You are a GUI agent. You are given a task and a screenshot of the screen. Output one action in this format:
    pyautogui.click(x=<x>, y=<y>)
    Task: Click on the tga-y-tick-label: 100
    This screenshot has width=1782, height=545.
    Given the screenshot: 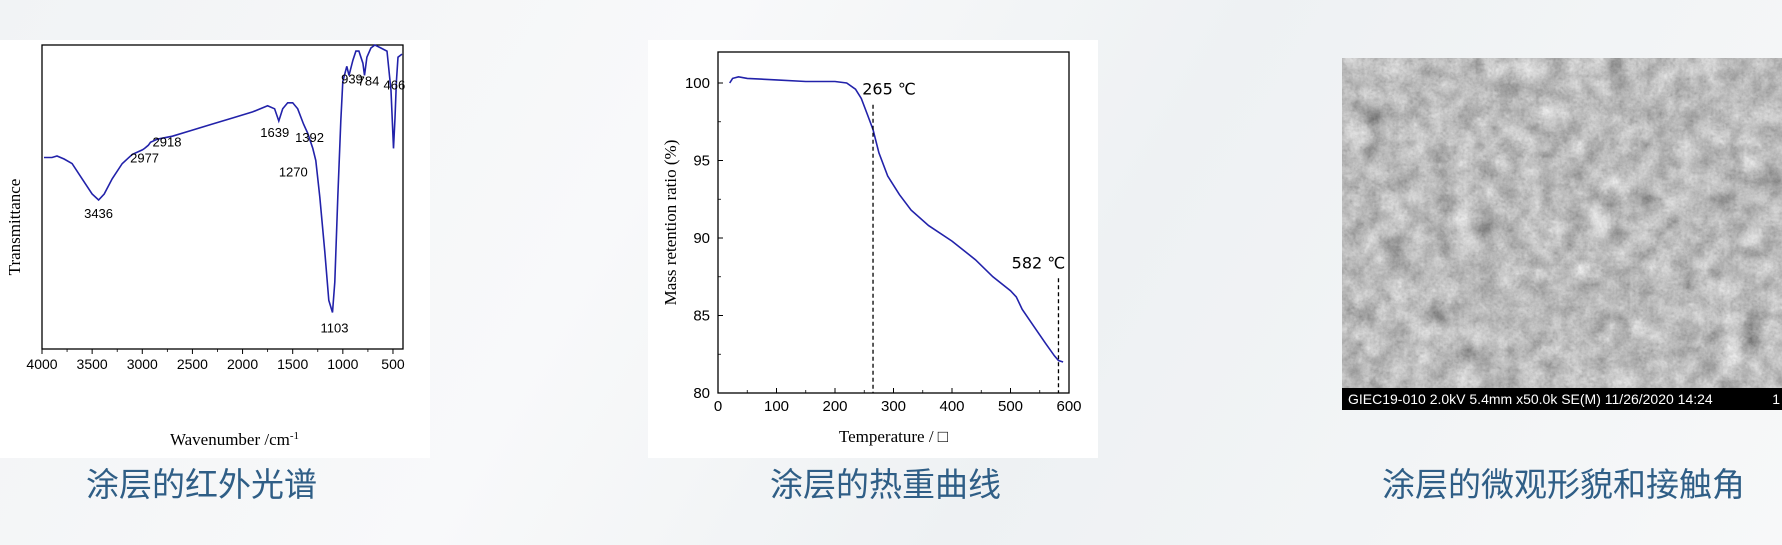 What is the action you would take?
    pyautogui.click(x=697, y=83)
    